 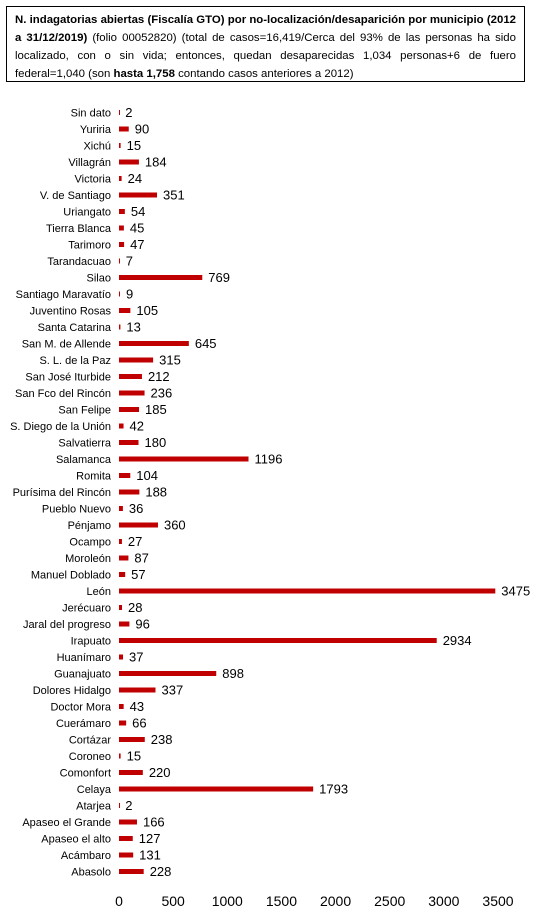 I want to click on category-label-moroleon: Moroleón, so click(x=88, y=559).